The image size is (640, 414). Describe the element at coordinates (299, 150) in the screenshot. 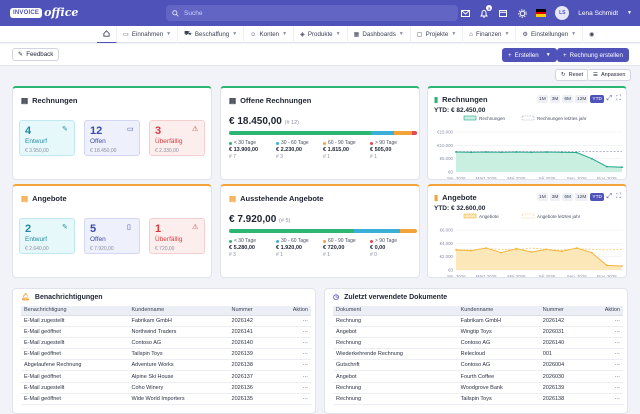

I see `aging-bucket: 30 - 60 Tage € 2.230,00 # 3` at that location.